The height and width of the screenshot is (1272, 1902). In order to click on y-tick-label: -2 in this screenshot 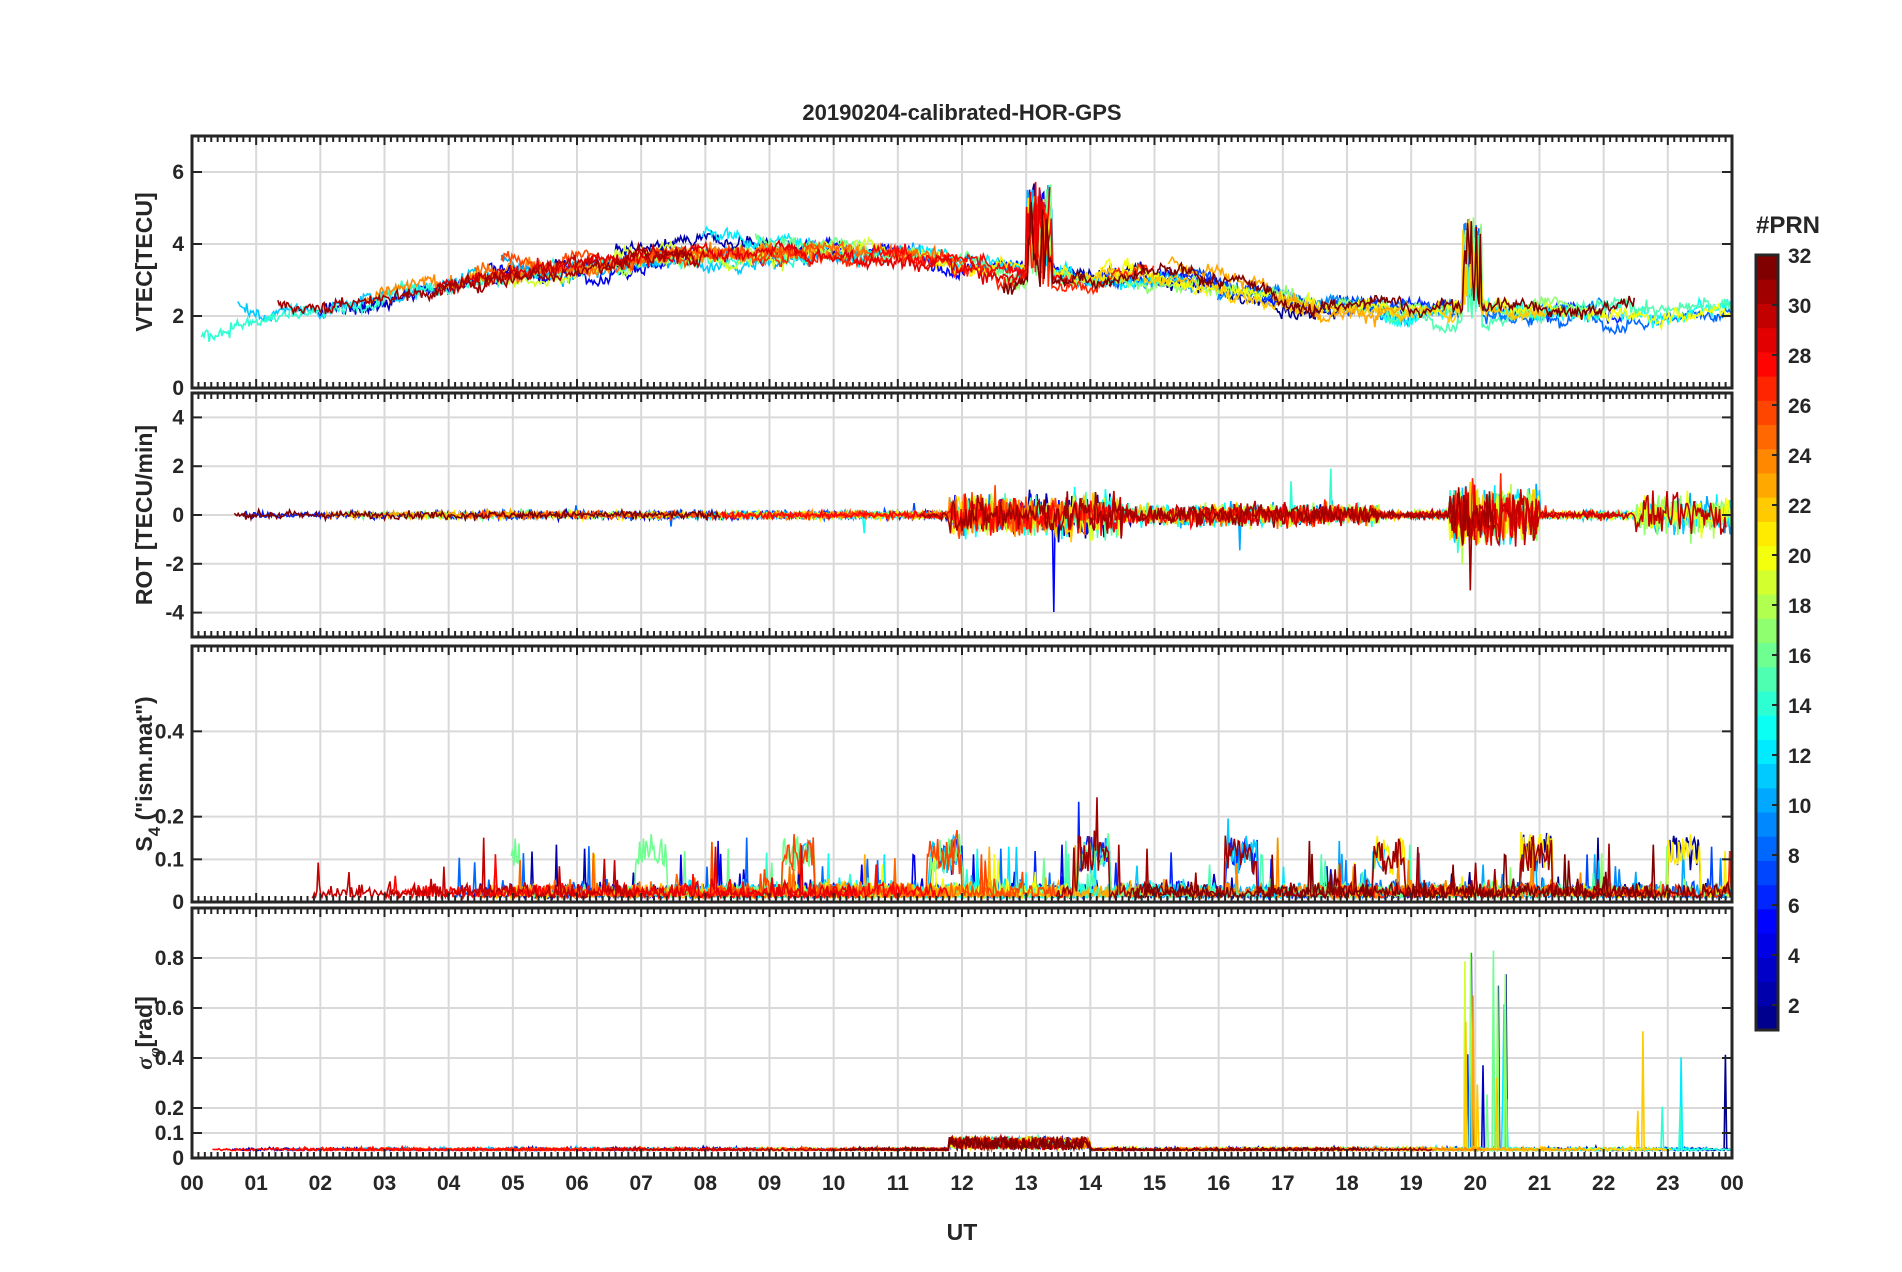, I will do `click(174, 564)`.